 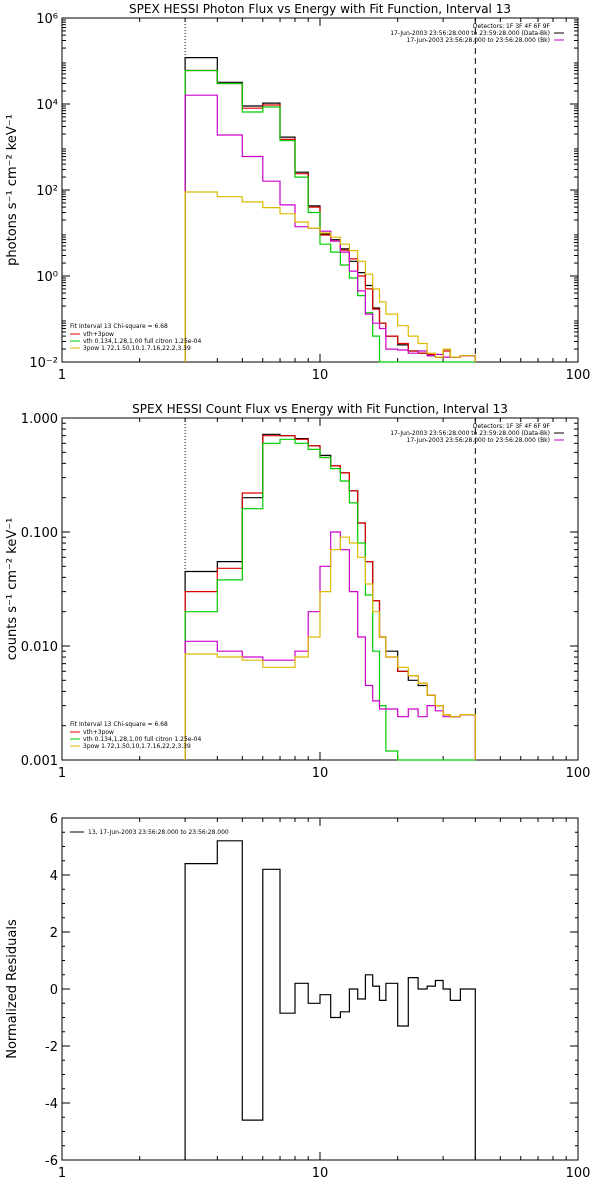 I want to click on y-axis-label: Normalized Residuals, so click(x=12, y=989).